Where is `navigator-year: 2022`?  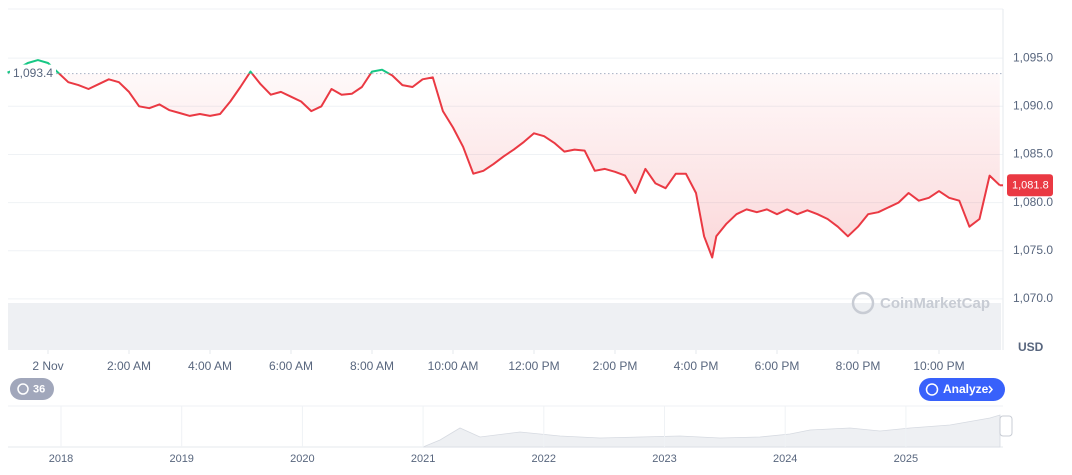
navigator-year: 2022 is located at coordinates (544, 459).